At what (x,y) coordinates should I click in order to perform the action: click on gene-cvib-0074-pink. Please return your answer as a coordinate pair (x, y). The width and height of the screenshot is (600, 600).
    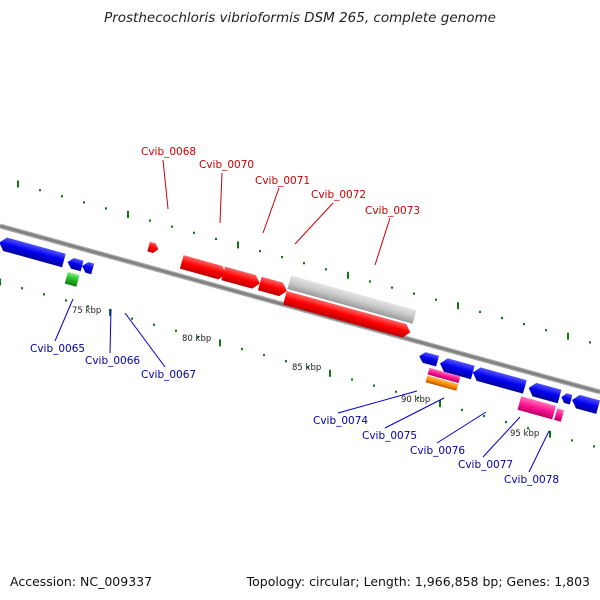
    Looking at the image, I should click on (444, 375).